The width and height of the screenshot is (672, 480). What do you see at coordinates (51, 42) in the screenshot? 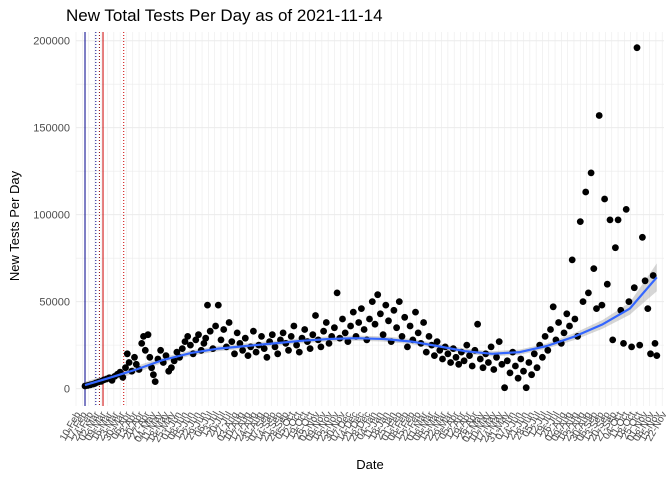
I see `y-tick-label: 200000` at bounding box center [51, 42].